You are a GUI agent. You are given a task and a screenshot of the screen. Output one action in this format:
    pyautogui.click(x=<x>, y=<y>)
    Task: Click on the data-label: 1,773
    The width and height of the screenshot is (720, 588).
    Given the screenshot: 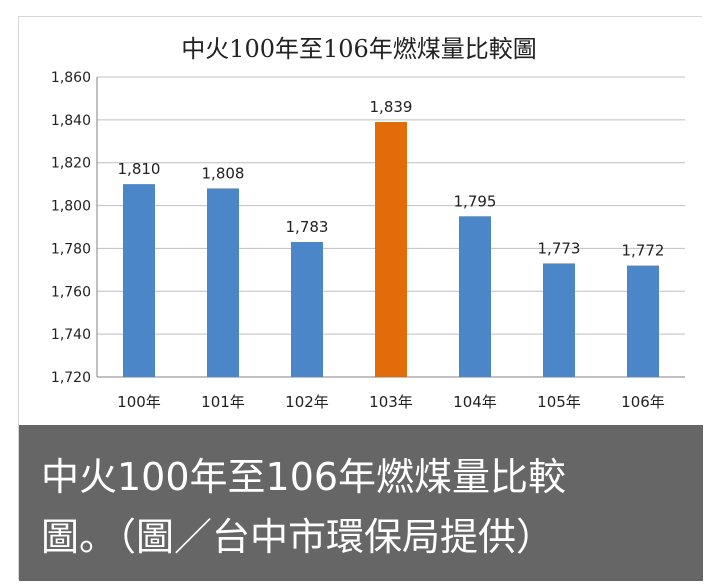 What is the action you would take?
    pyautogui.click(x=559, y=248)
    